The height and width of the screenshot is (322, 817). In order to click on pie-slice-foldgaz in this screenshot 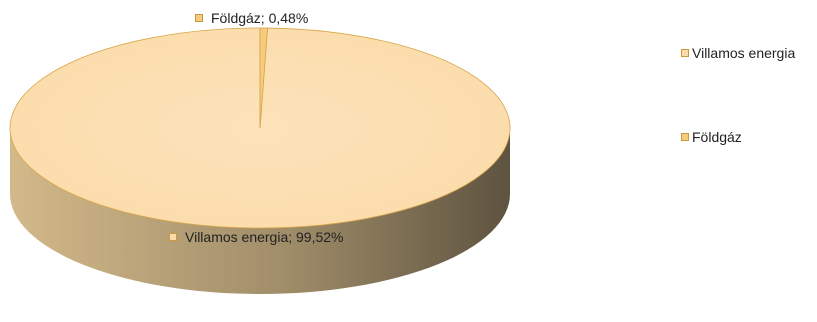, I will do `click(263, 78)`.